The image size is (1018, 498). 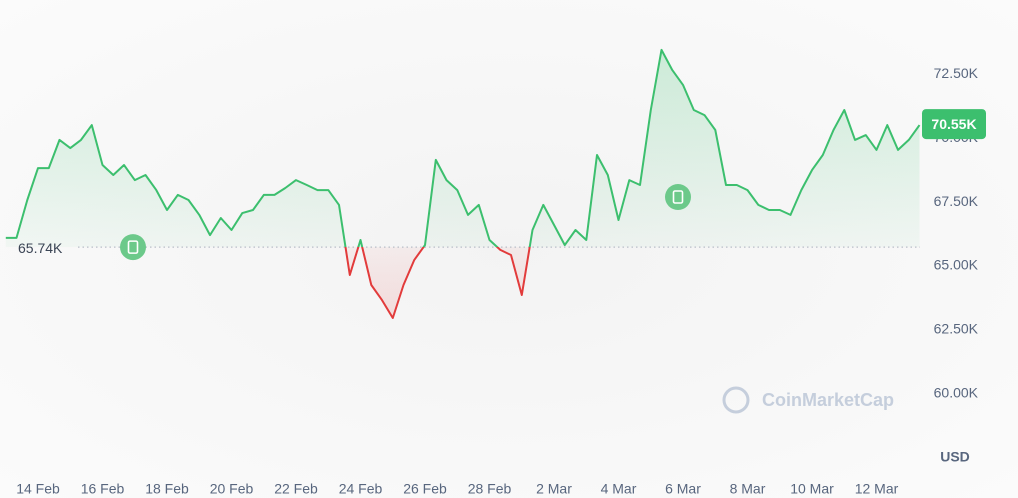 What do you see at coordinates (361, 489) in the screenshot?
I see `x-tick-label: 24 Feb` at bounding box center [361, 489].